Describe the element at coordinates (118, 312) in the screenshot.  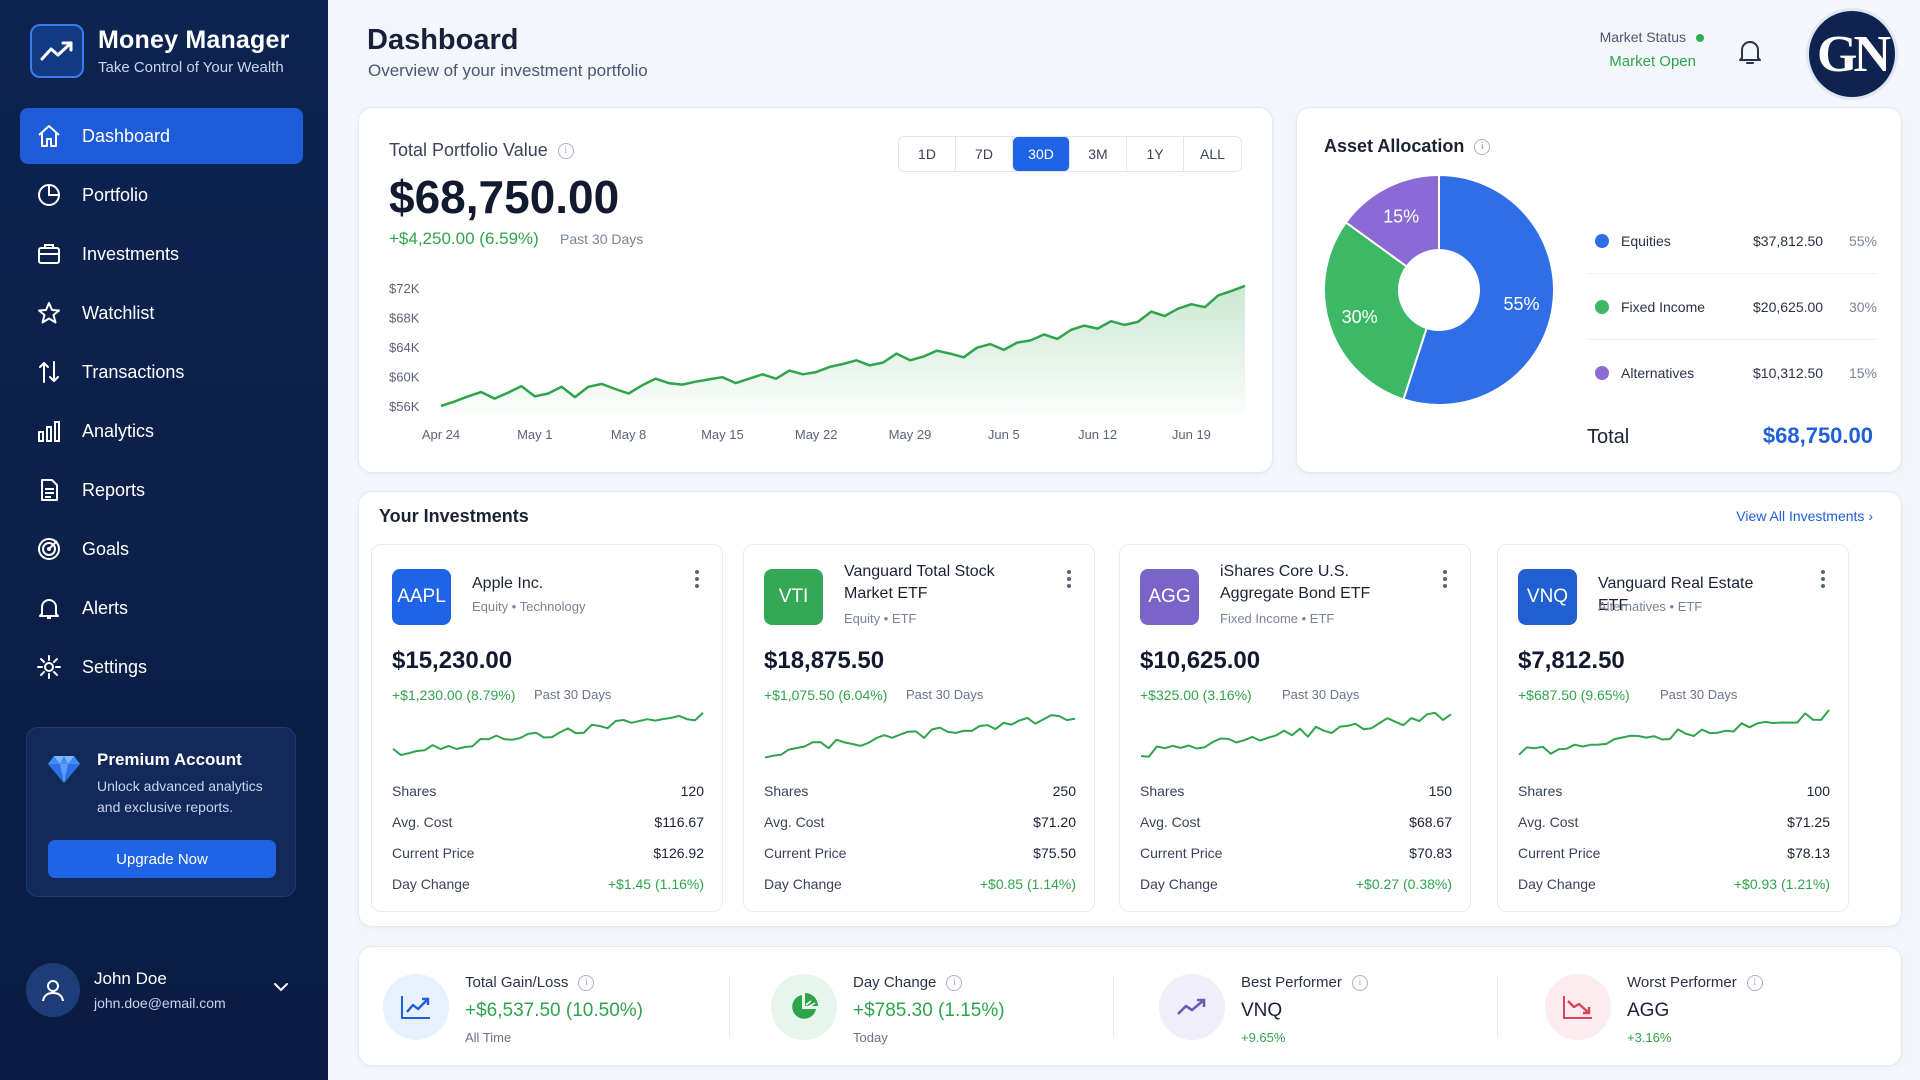
I see `sidebar-item-label: Watchlist` at that location.